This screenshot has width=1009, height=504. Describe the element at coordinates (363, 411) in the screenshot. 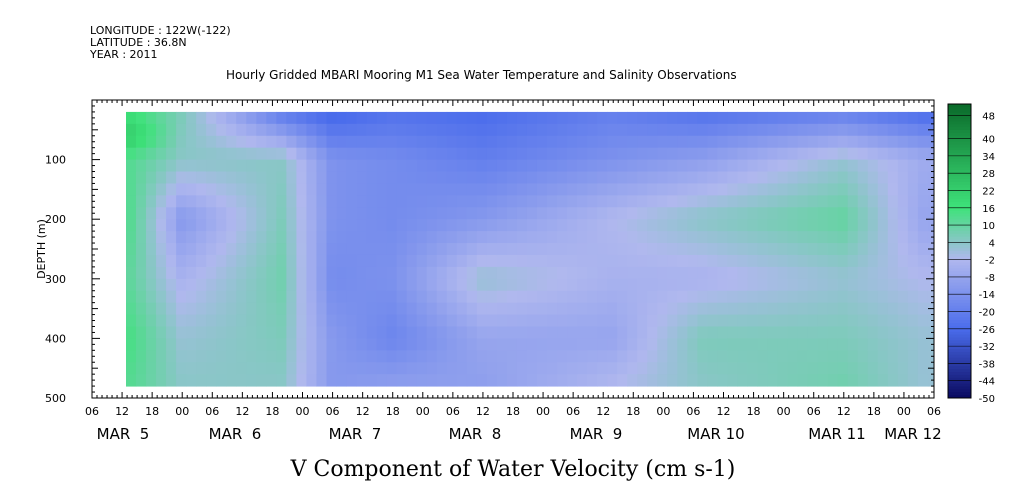

I see `x-hour-label: 12` at that location.